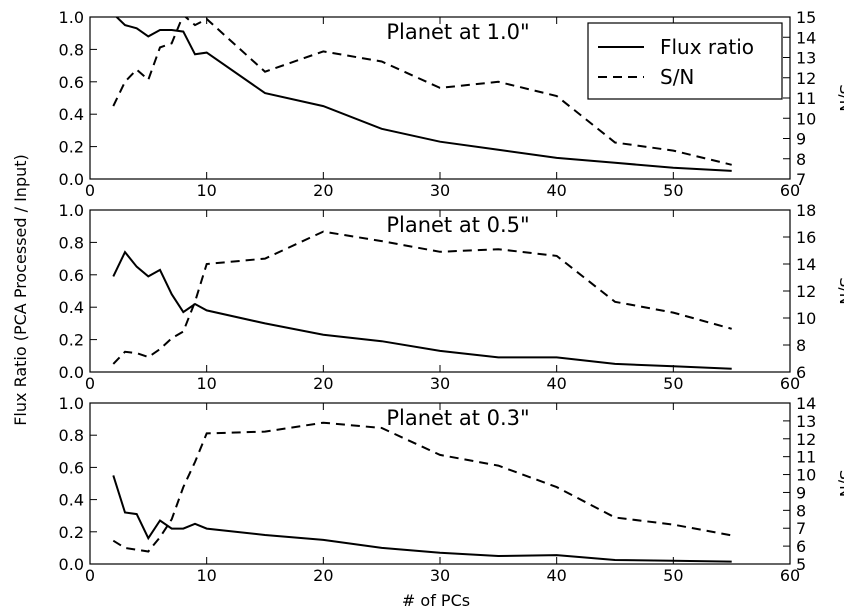 This screenshot has height=612, width=844. What do you see at coordinates (806, 237) in the screenshot?
I see `y-tick-label-right: 16` at bounding box center [806, 237].